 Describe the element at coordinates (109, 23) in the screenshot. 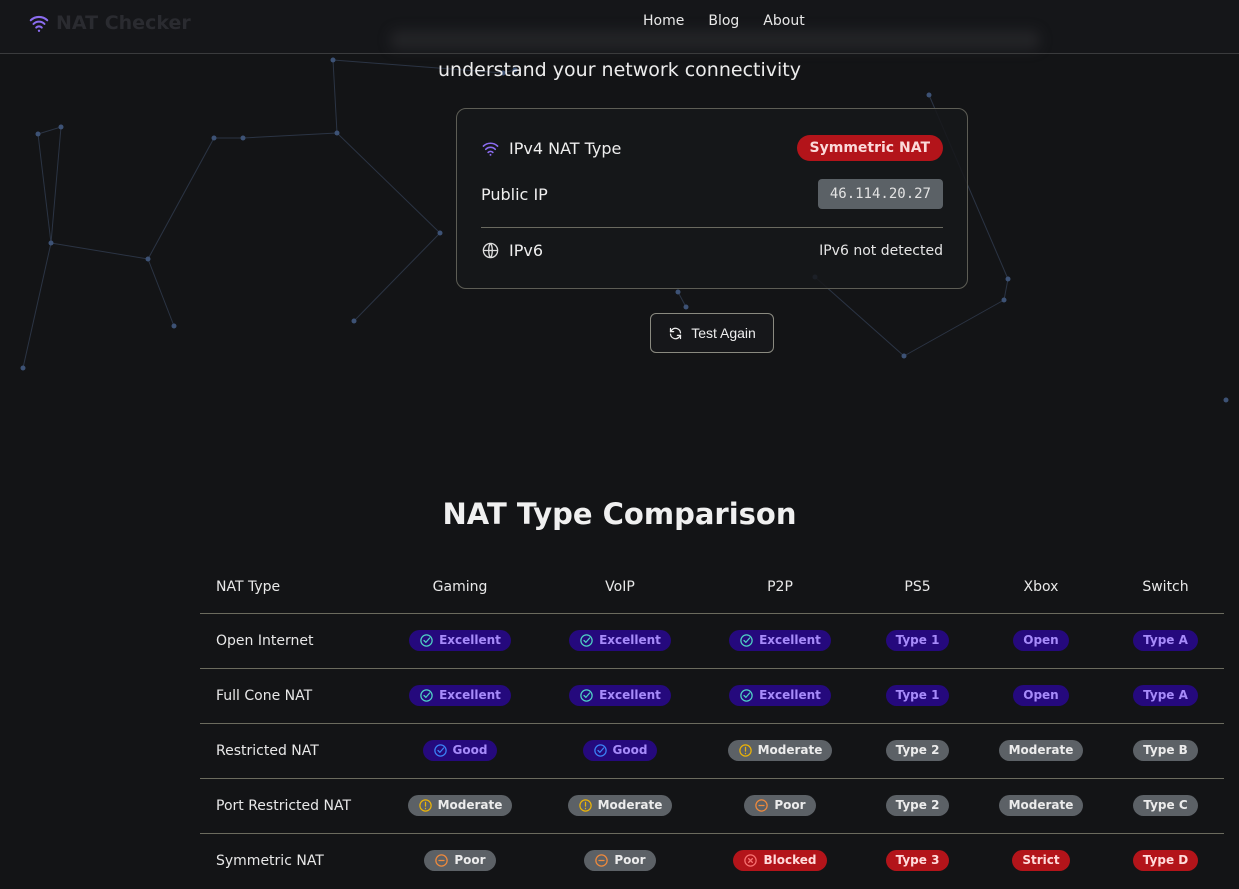

I see `logo: NAT Checker` at that location.